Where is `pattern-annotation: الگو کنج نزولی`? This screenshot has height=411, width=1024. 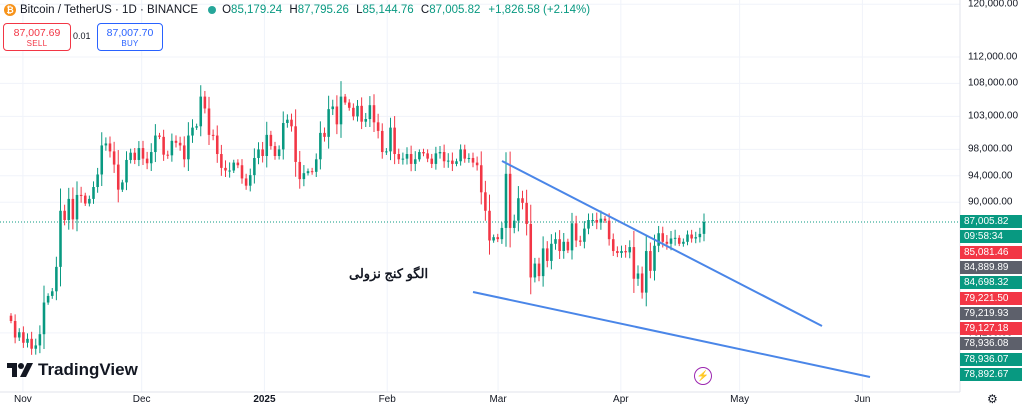 pattern-annotation: الگو کنج نزولی is located at coordinates (389, 273).